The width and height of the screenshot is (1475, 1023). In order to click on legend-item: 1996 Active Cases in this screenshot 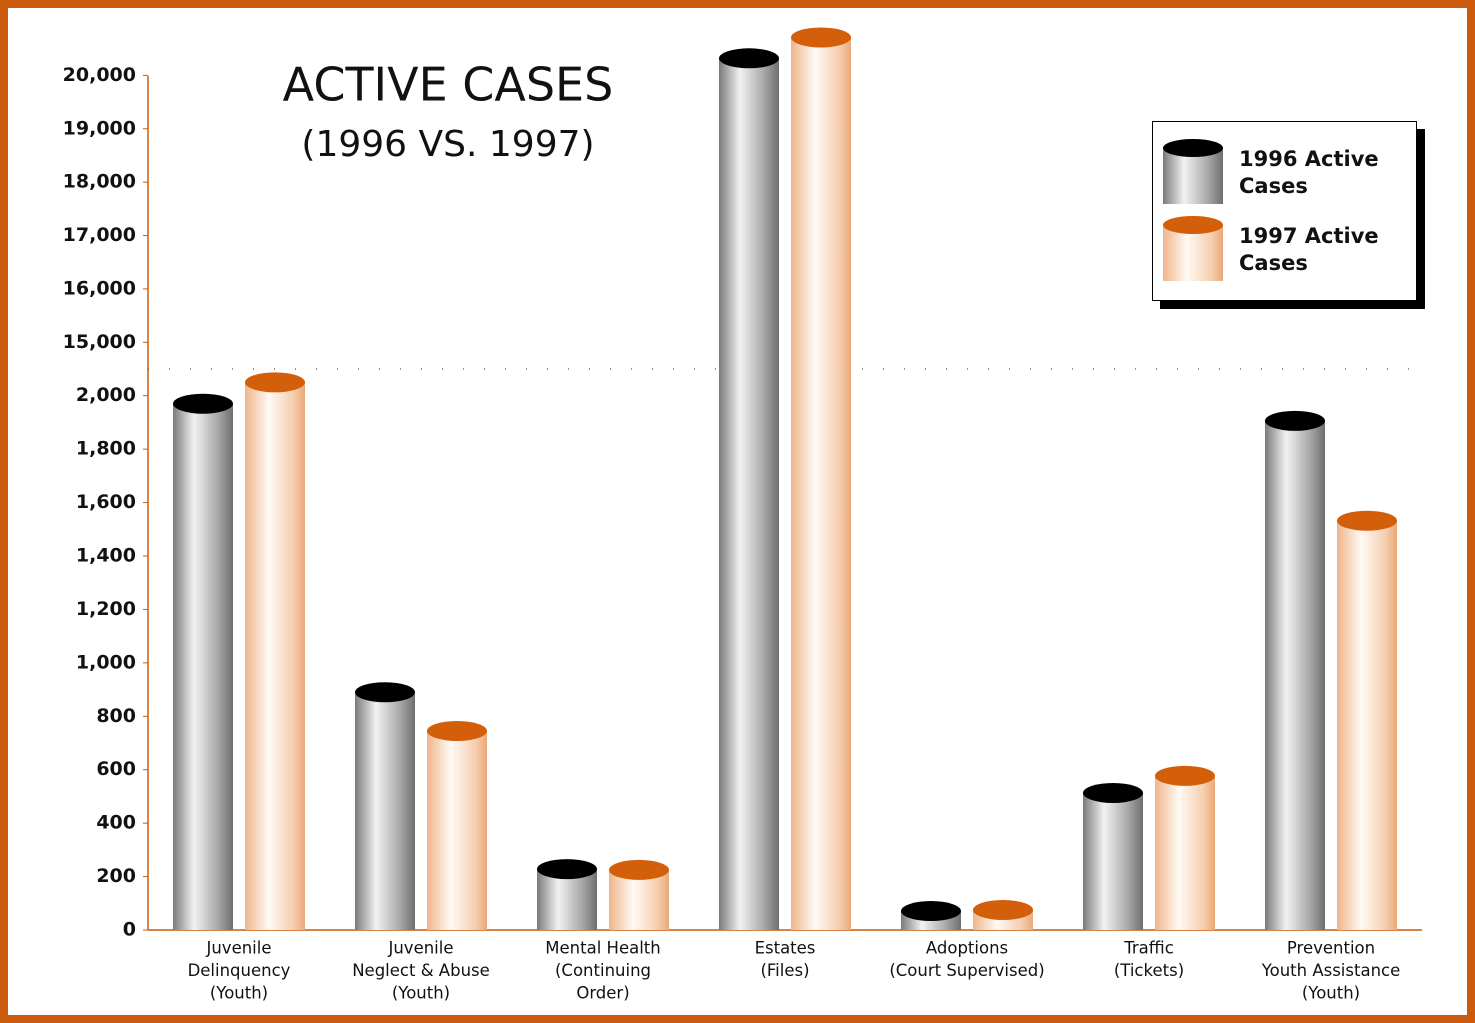, I will do `click(1275, 173)`.